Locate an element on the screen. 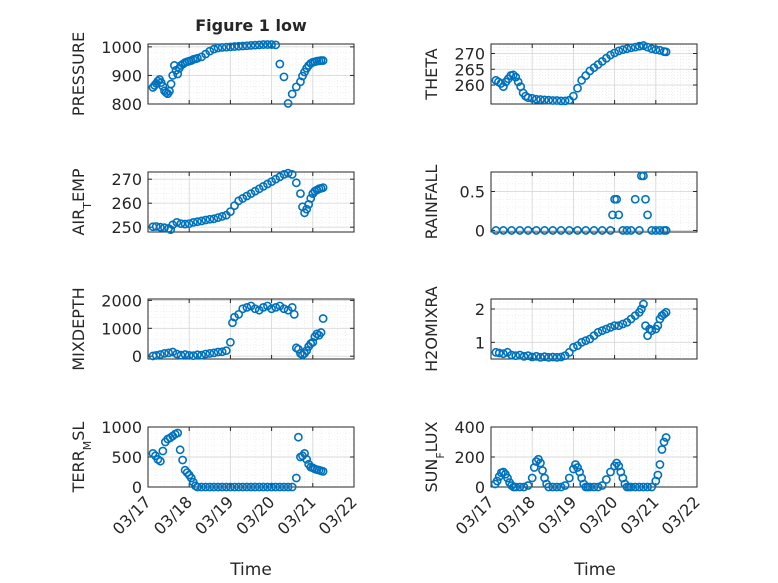  subplot-air-temp: 250 260 270 AIRTEMP is located at coordinates (212, 202).